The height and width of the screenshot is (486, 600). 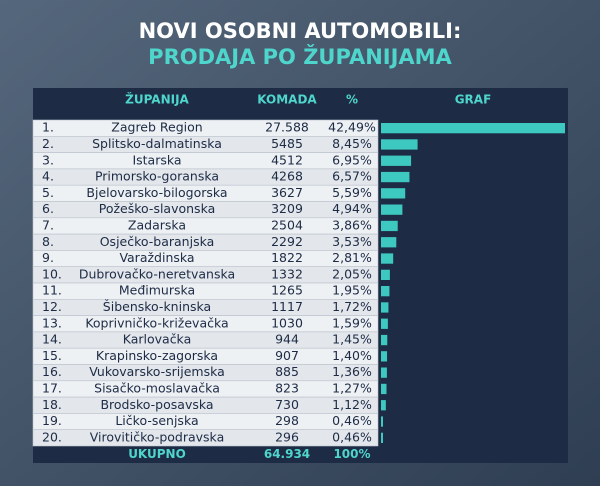 What do you see at coordinates (352, 192) in the screenshot?
I see `percent: 5,59%` at bounding box center [352, 192].